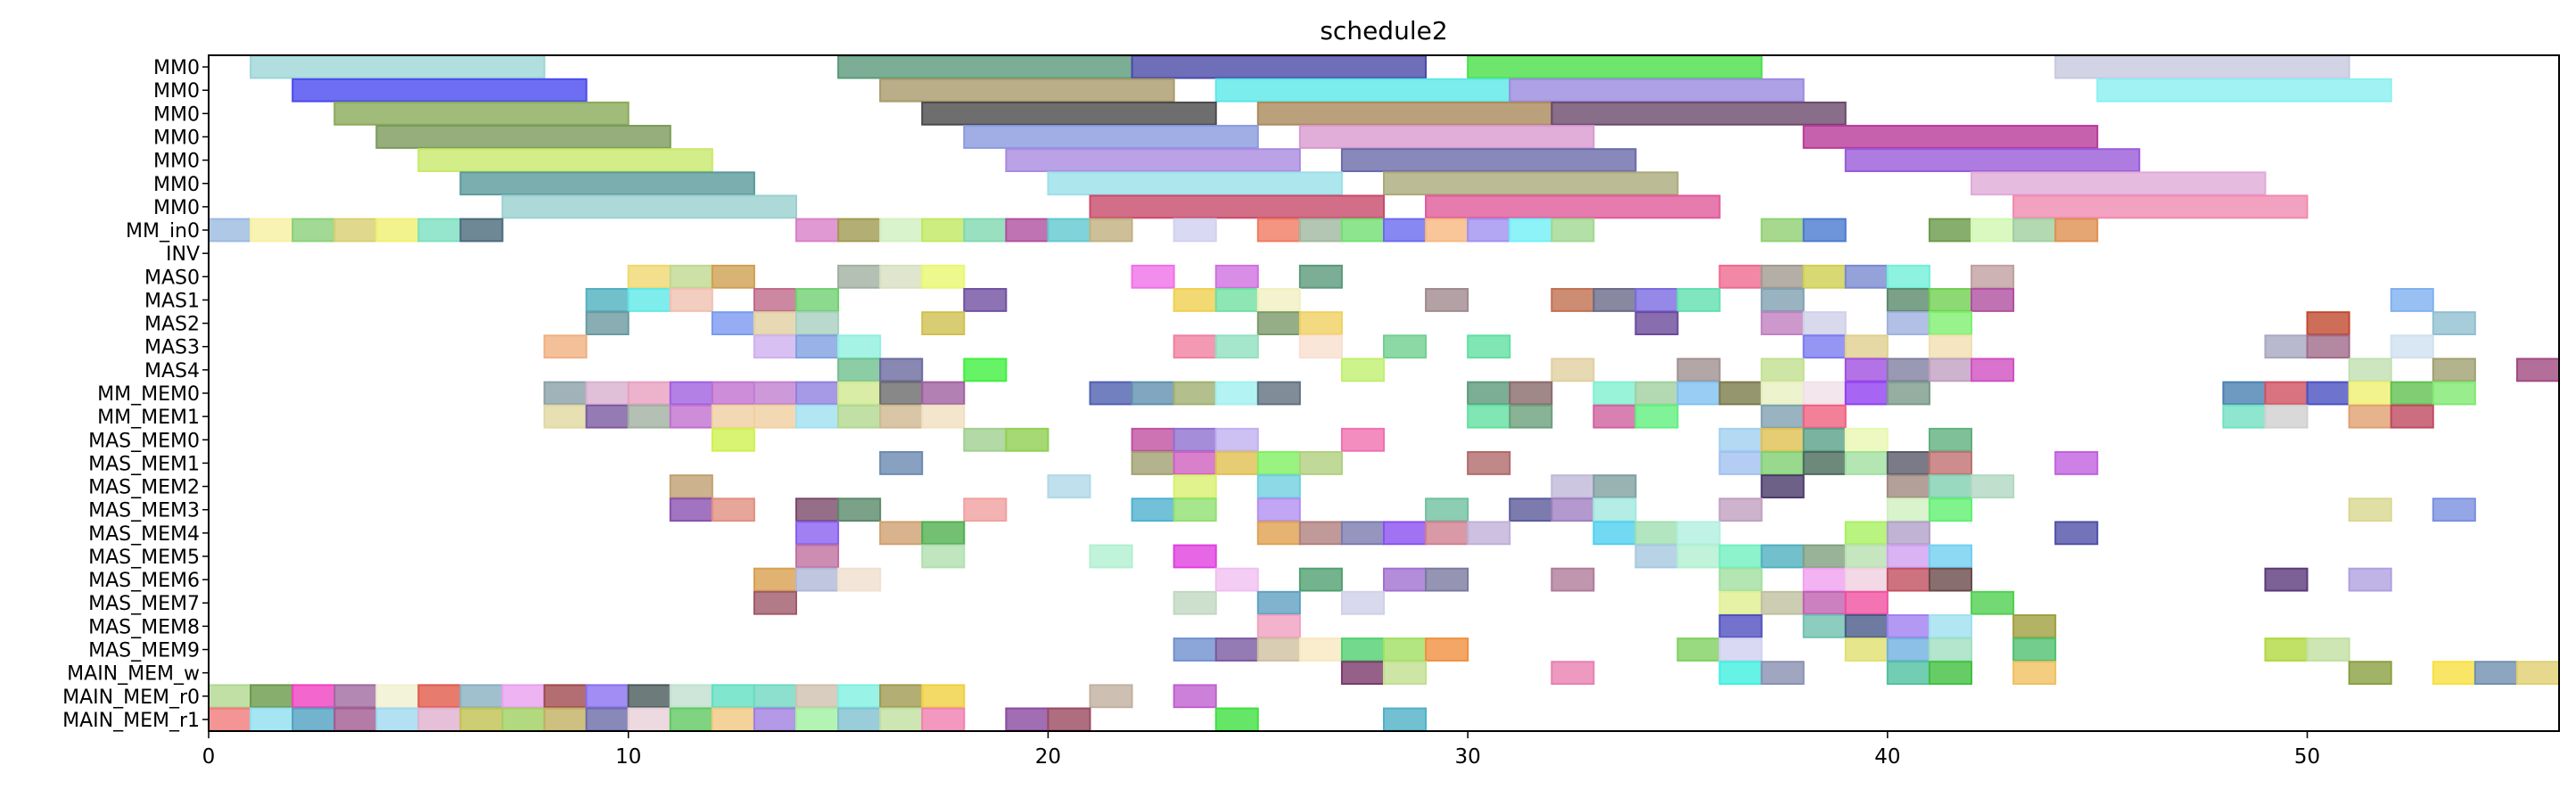  What do you see at coordinates (133, 674) in the screenshot?
I see `y-tick-label: MAIN_MEM_w` at bounding box center [133, 674].